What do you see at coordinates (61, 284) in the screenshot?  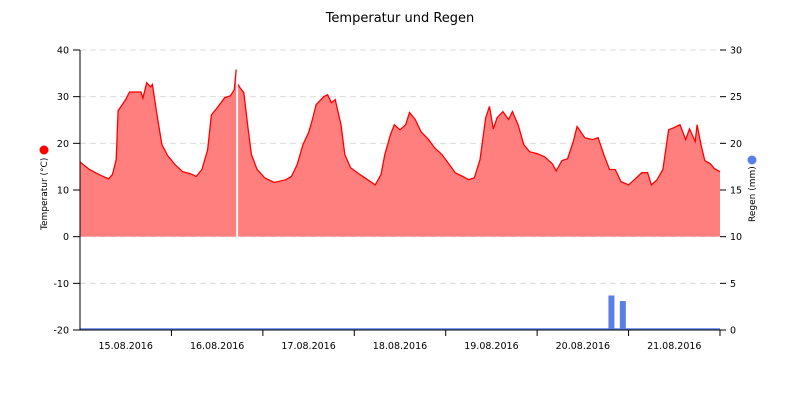 I see `left-axis-tick-label: -10` at bounding box center [61, 284].